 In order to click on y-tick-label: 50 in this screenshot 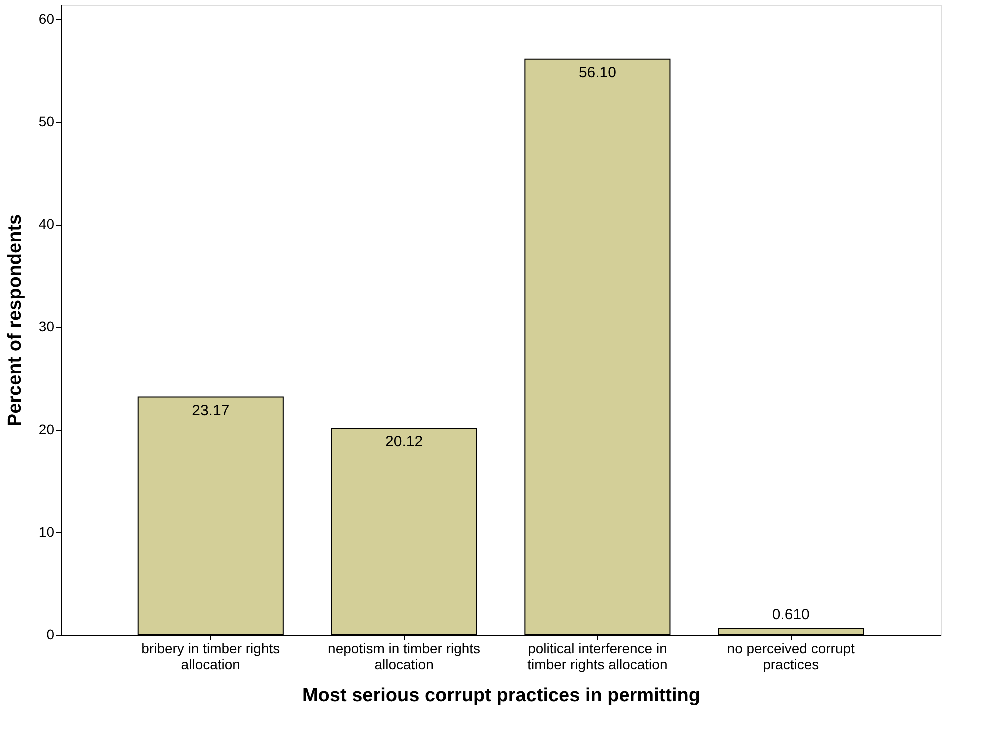, I will do `click(46, 121)`.